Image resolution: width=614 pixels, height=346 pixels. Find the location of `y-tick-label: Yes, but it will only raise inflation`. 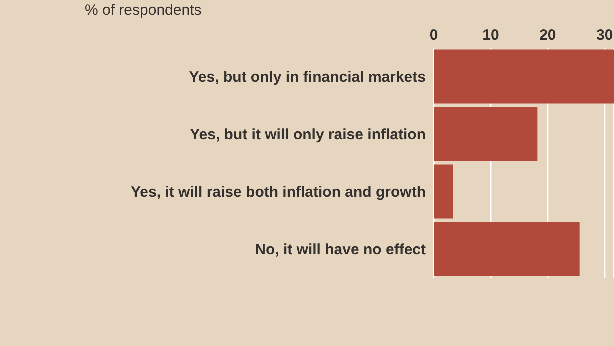

y-tick-label: Yes, but it will only raise inflation is located at coordinates (308, 135).